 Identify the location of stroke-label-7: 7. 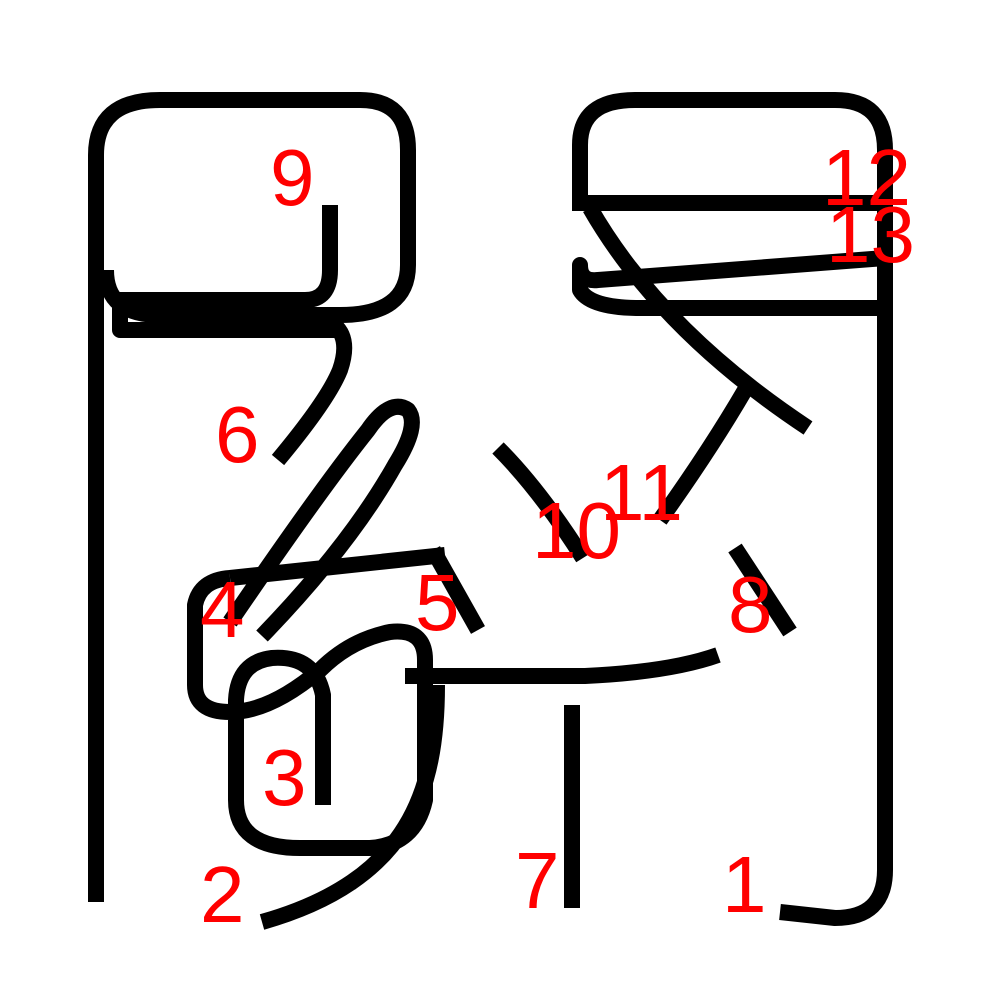
(537, 880).